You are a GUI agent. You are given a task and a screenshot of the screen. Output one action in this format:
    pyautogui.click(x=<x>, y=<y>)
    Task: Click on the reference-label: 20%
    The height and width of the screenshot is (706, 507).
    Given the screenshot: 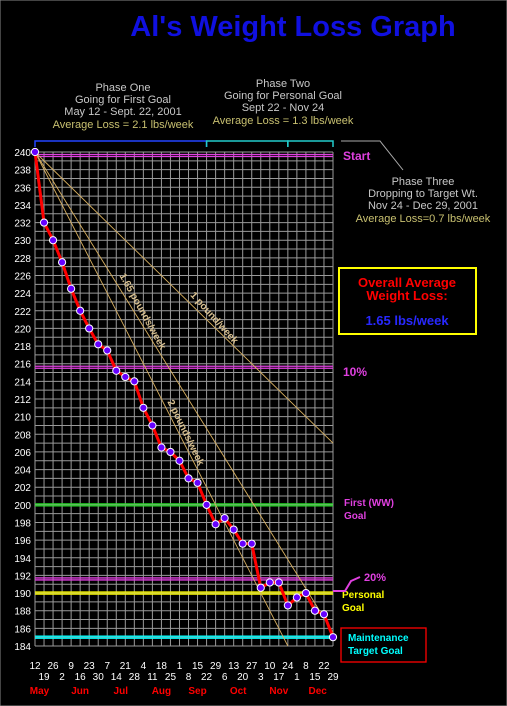 What is the action you would take?
    pyautogui.click(x=375, y=578)
    